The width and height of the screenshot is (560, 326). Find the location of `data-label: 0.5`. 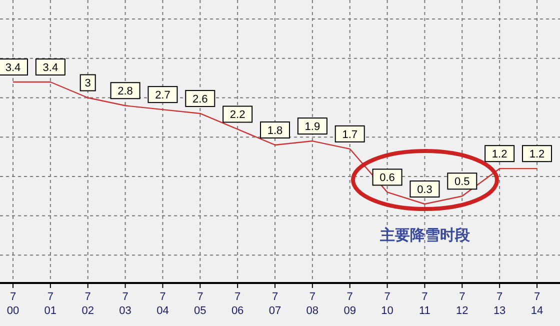

data-label: 0.5 is located at coordinates (462, 182).